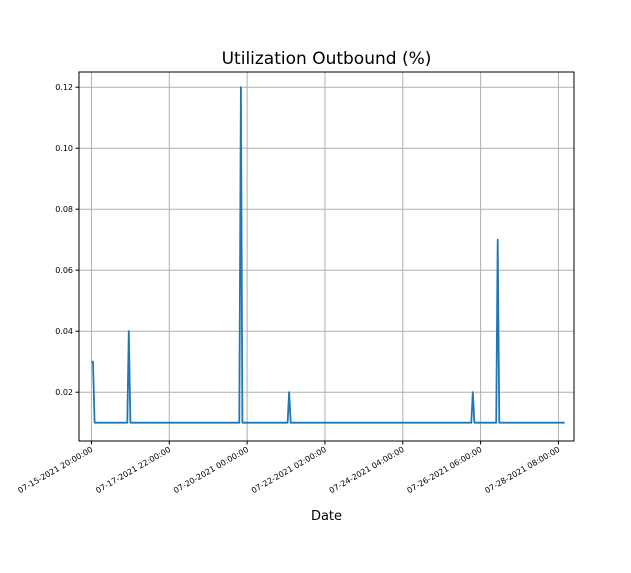  What do you see at coordinates (445, 470) in the screenshot?
I see `x-tick-label: 07-26-2021 06:00:00` at bounding box center [445, 470].